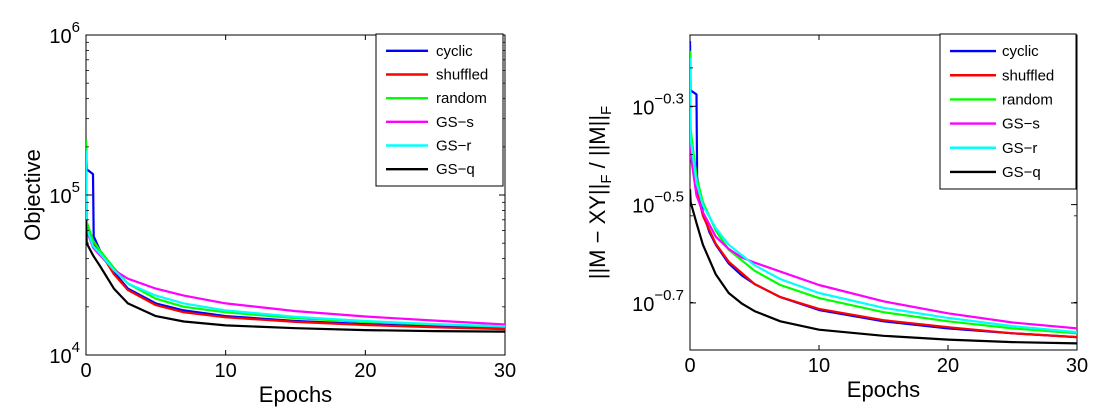 The width and height of the screenshot is (1097, 408). I want to click on y-tick-label: 10−0.5, so click(658, 203).